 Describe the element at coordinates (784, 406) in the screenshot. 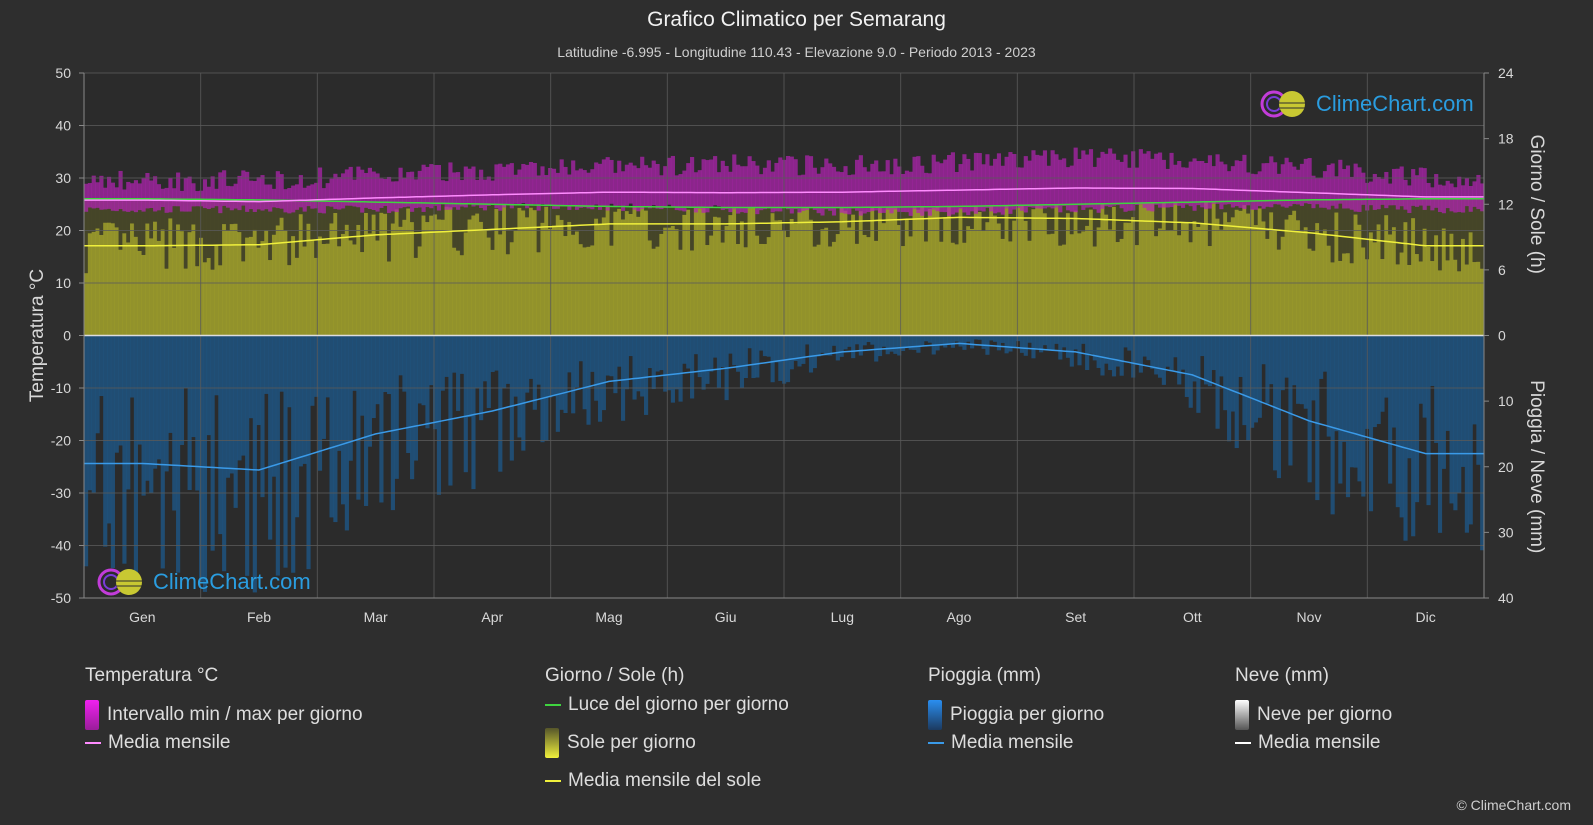

I see `rain-mean-line` at that location.